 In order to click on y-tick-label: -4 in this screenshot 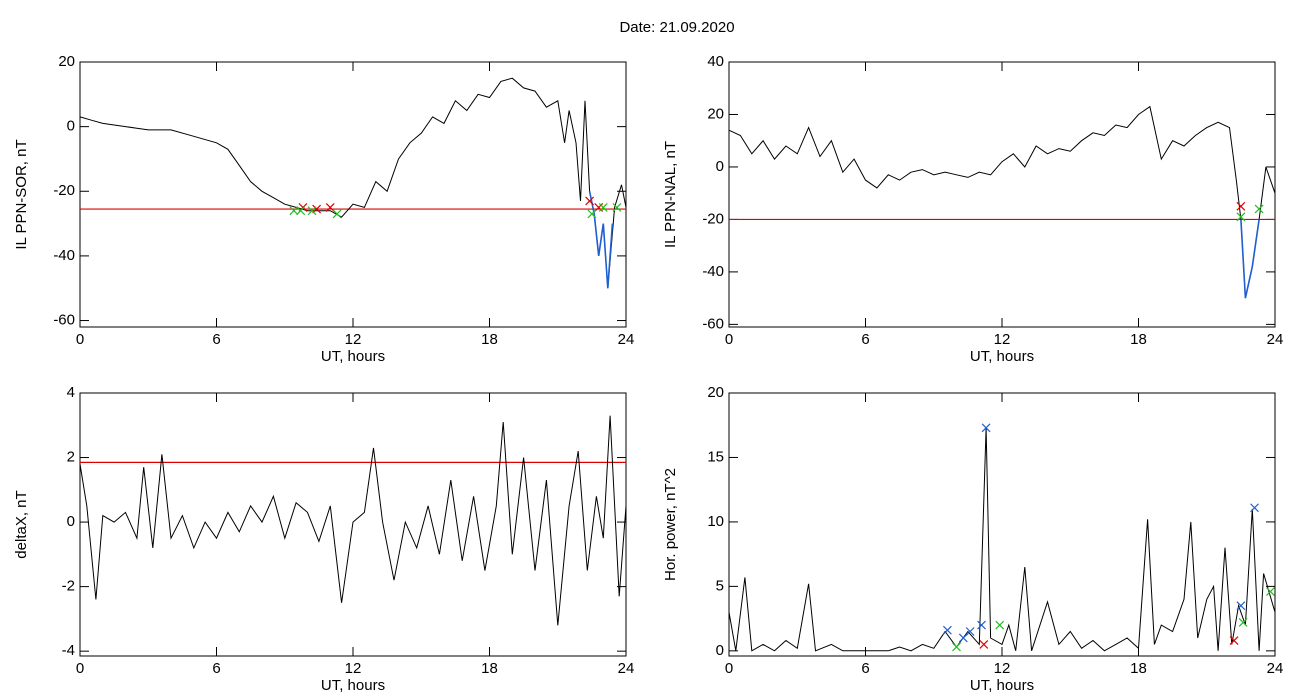, I will do `click(68, 650)`.